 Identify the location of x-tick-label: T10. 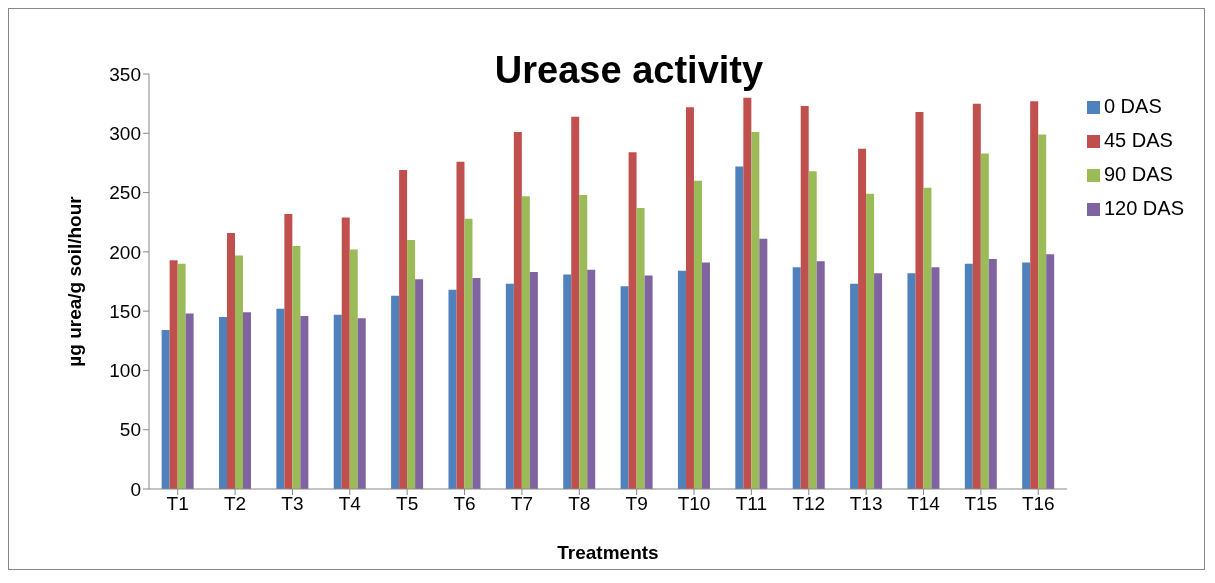
(694, 504).